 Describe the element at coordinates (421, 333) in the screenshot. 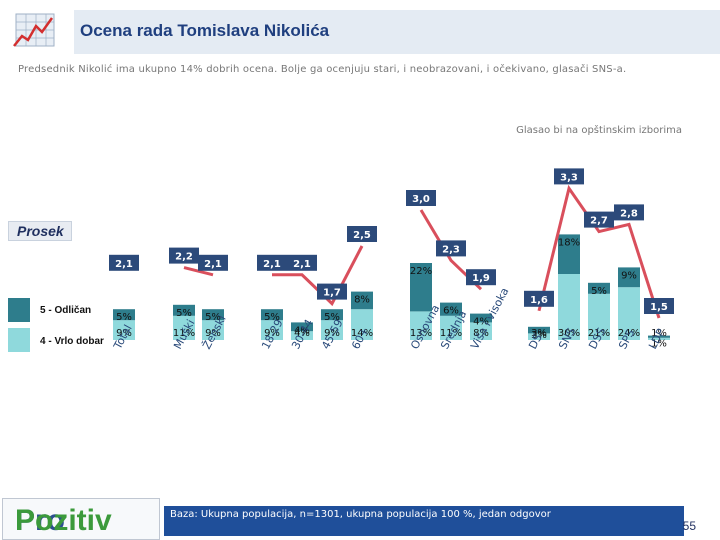

I see `value-label-vrlo-dobar-7: 13%` at that location.